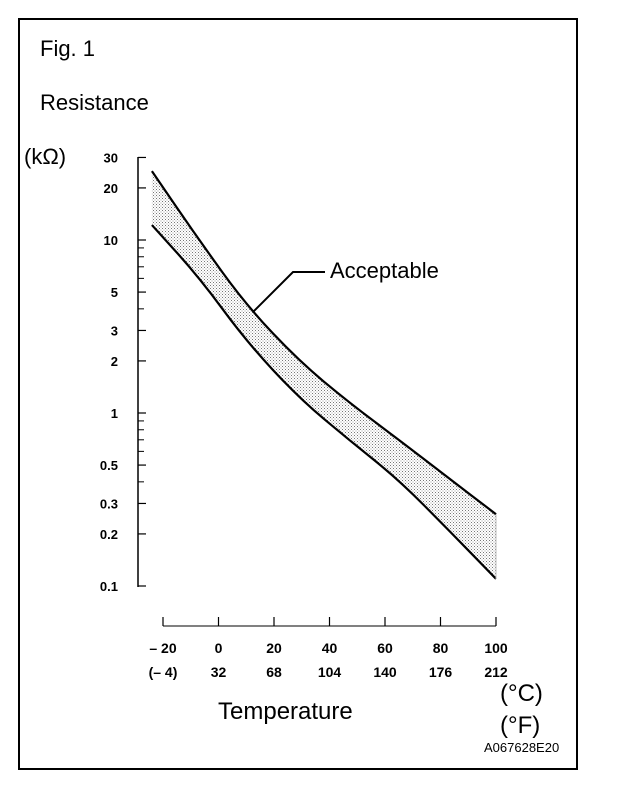 This screenshot has height=786, width=624. Describe the element at coordinates (385, 672) in the screenshot. I see `x-tick-label-fahrenheit: 140` at that location.